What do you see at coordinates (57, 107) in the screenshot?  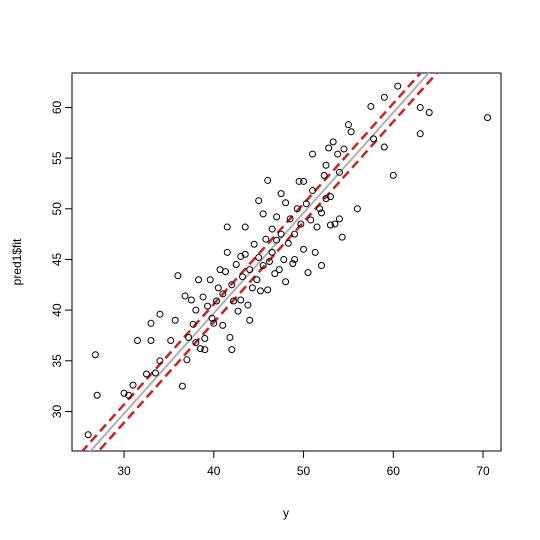 I see `y-tick-label: 60` at bounding box center [57, 107].